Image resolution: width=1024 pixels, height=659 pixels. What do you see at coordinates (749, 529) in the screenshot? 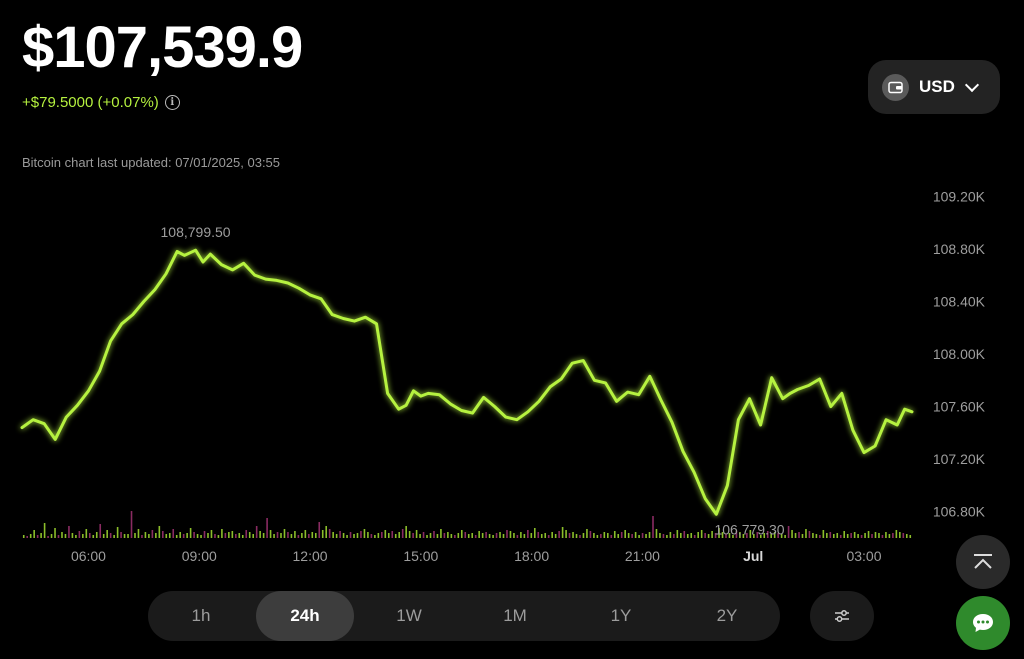
I see `low-label: 106,779.30` at bounding box center [749, 529].